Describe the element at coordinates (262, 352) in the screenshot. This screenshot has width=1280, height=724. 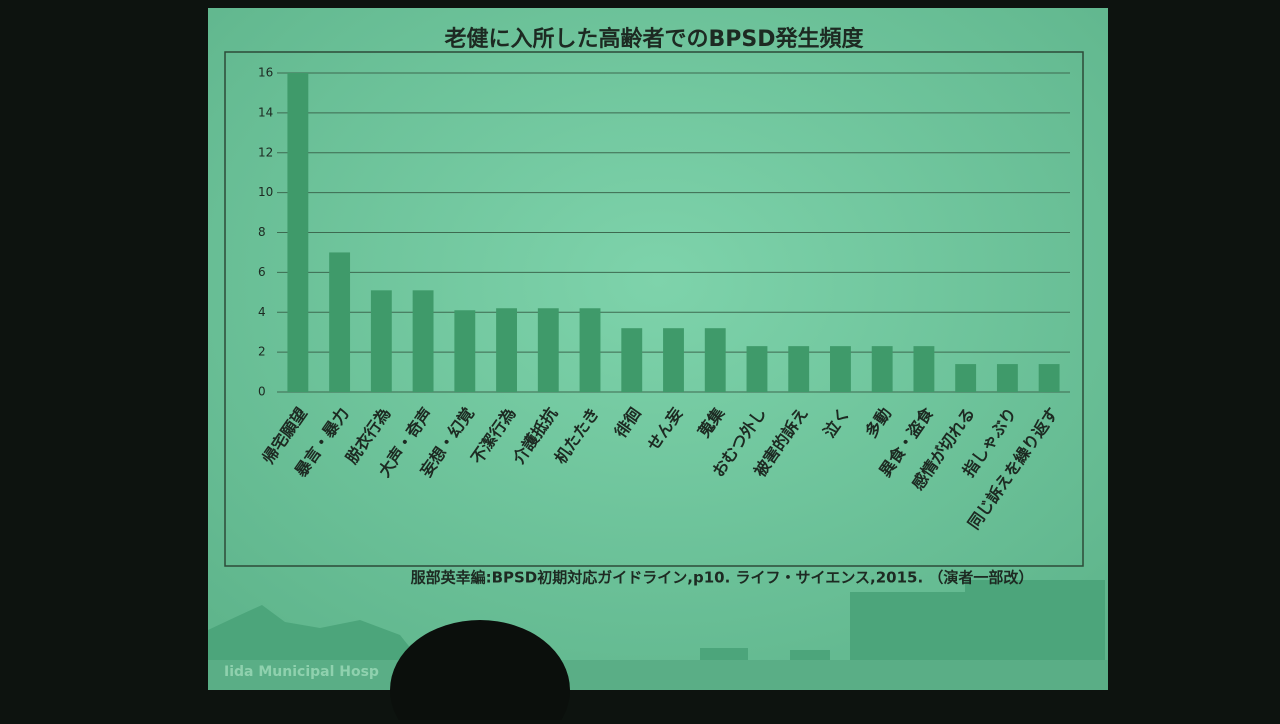
I see `y-tick-label: 2` at that location.